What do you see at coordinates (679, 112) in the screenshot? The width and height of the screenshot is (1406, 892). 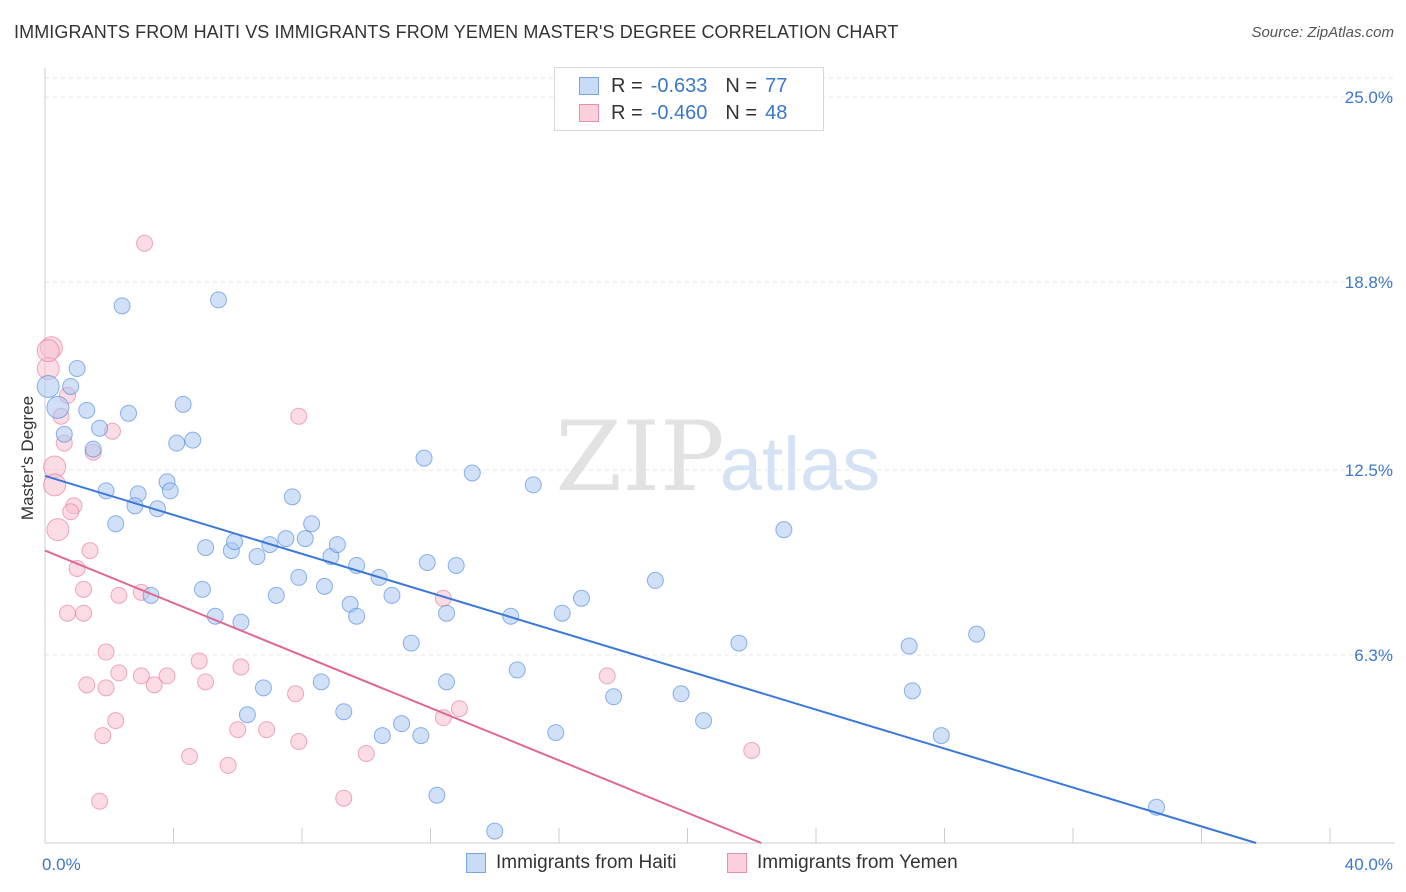 I see `legend-r-value: -0.460` at bounding box center [679, 112].